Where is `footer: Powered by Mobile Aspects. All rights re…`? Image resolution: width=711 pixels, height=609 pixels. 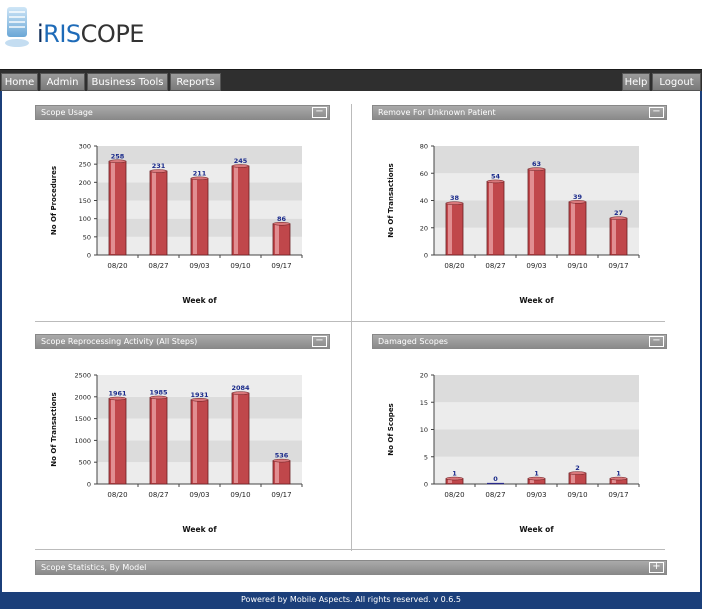
footer: Powered by Mobile Aspects. All rights re… is located at coordinates (351, 600).